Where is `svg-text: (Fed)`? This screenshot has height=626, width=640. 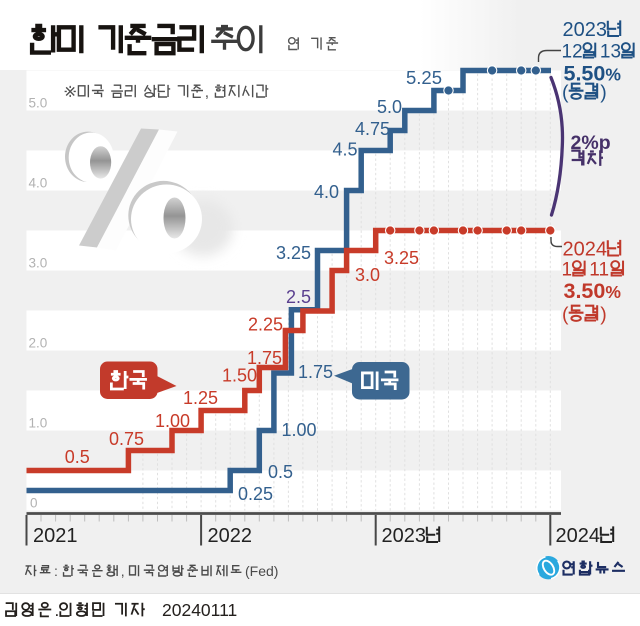 svg-text: (Fed) is located at coordinates (261, 571).